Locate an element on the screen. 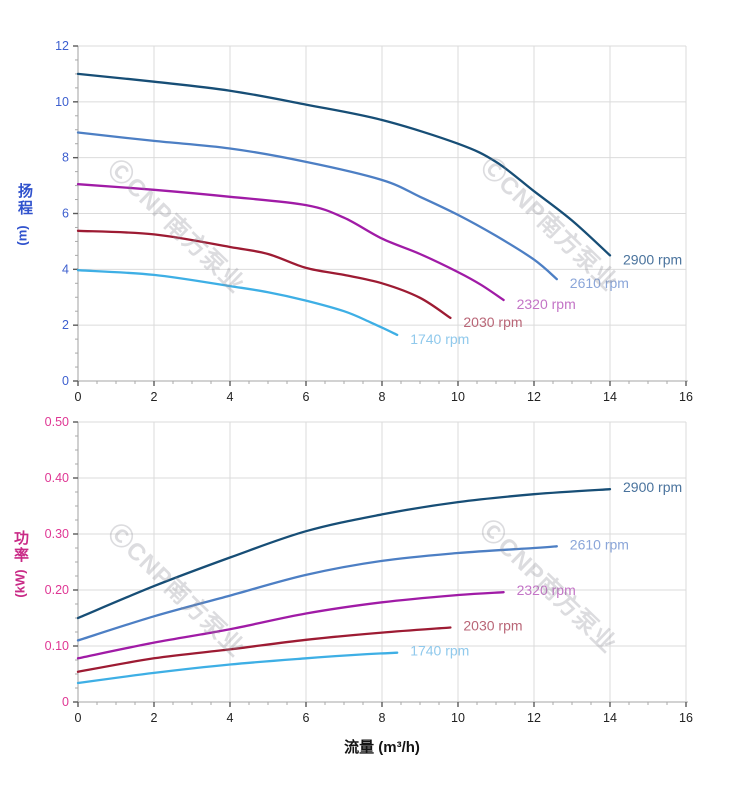 The height and width of the screenshot is (797, 752). power-axis-unit: (kW) is located at coordinates (20, 583).